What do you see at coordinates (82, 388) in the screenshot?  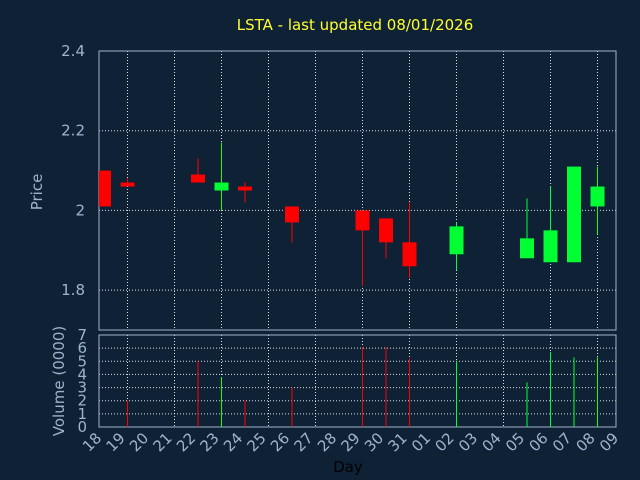 I see `volume-tick-label: 3` at bounding box center [82, 388].